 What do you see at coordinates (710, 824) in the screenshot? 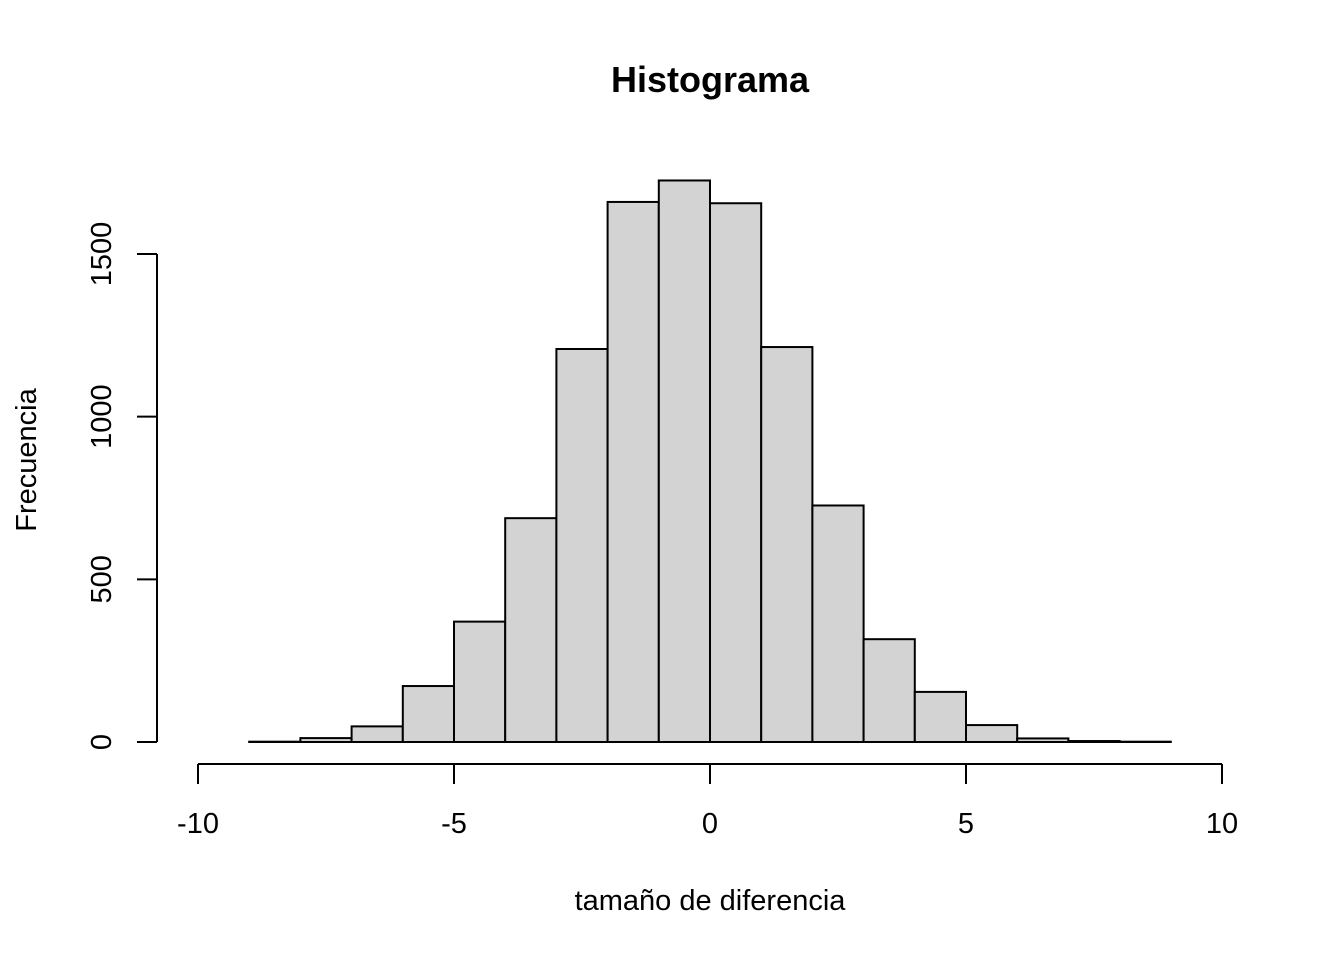
I see `x-tick-label: 0` at bounding box center [710, 824].